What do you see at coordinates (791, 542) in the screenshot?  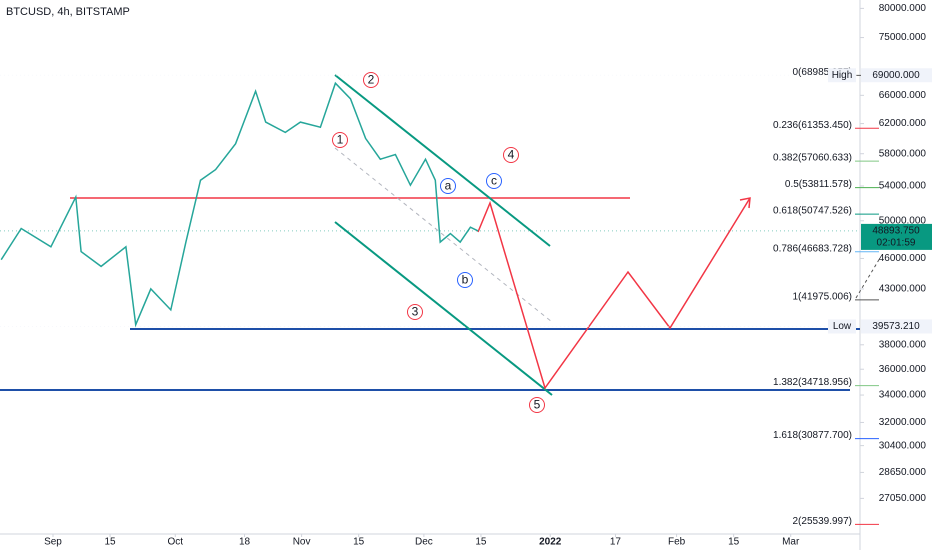 I see `x-tick-label: Mar` at bounding box center [791, 542].